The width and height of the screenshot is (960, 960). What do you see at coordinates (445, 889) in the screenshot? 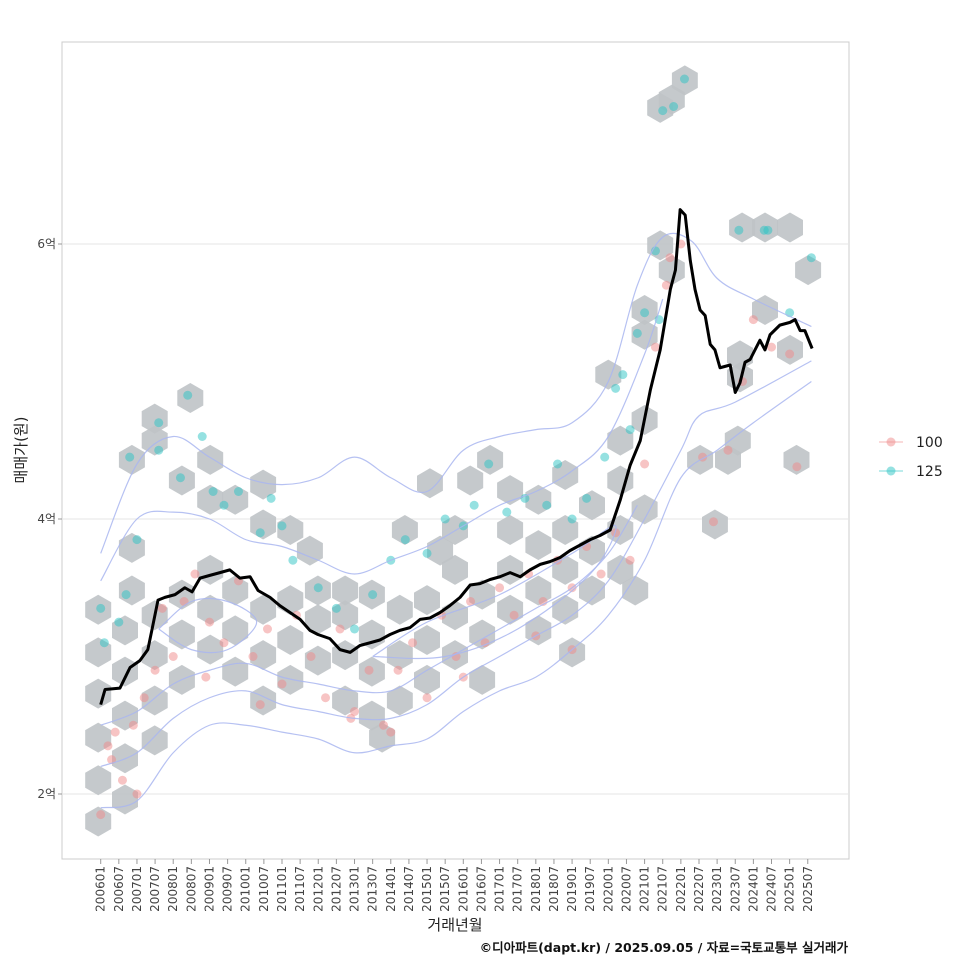
I see `x-tick-label: 201507` at bounding box center [445, 889].